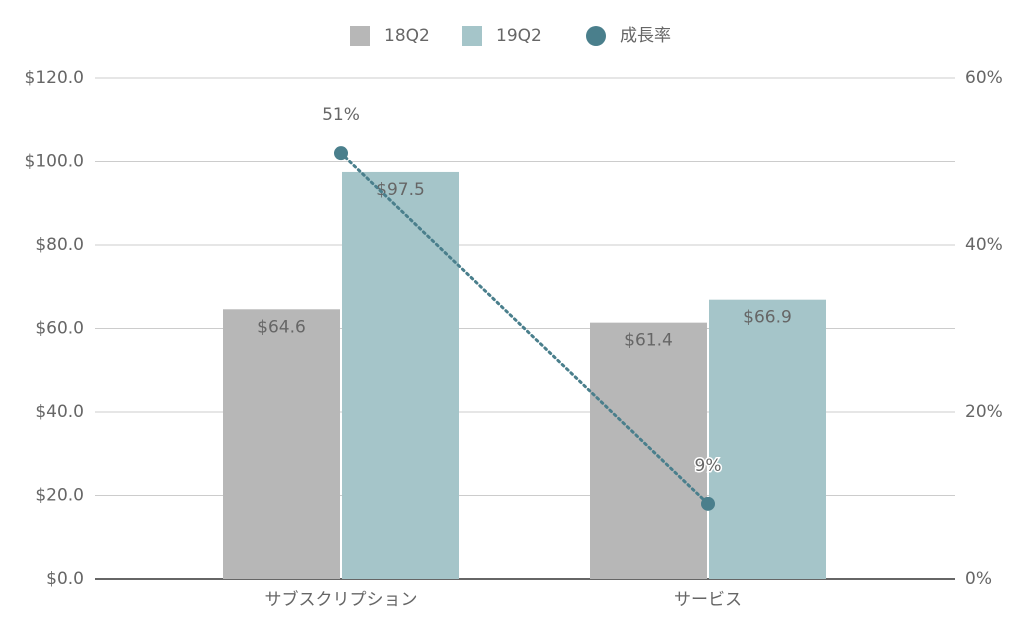 This screenshot has height=642, width=1024. I want to click on legend-label: 成長率, so click(645, 36).